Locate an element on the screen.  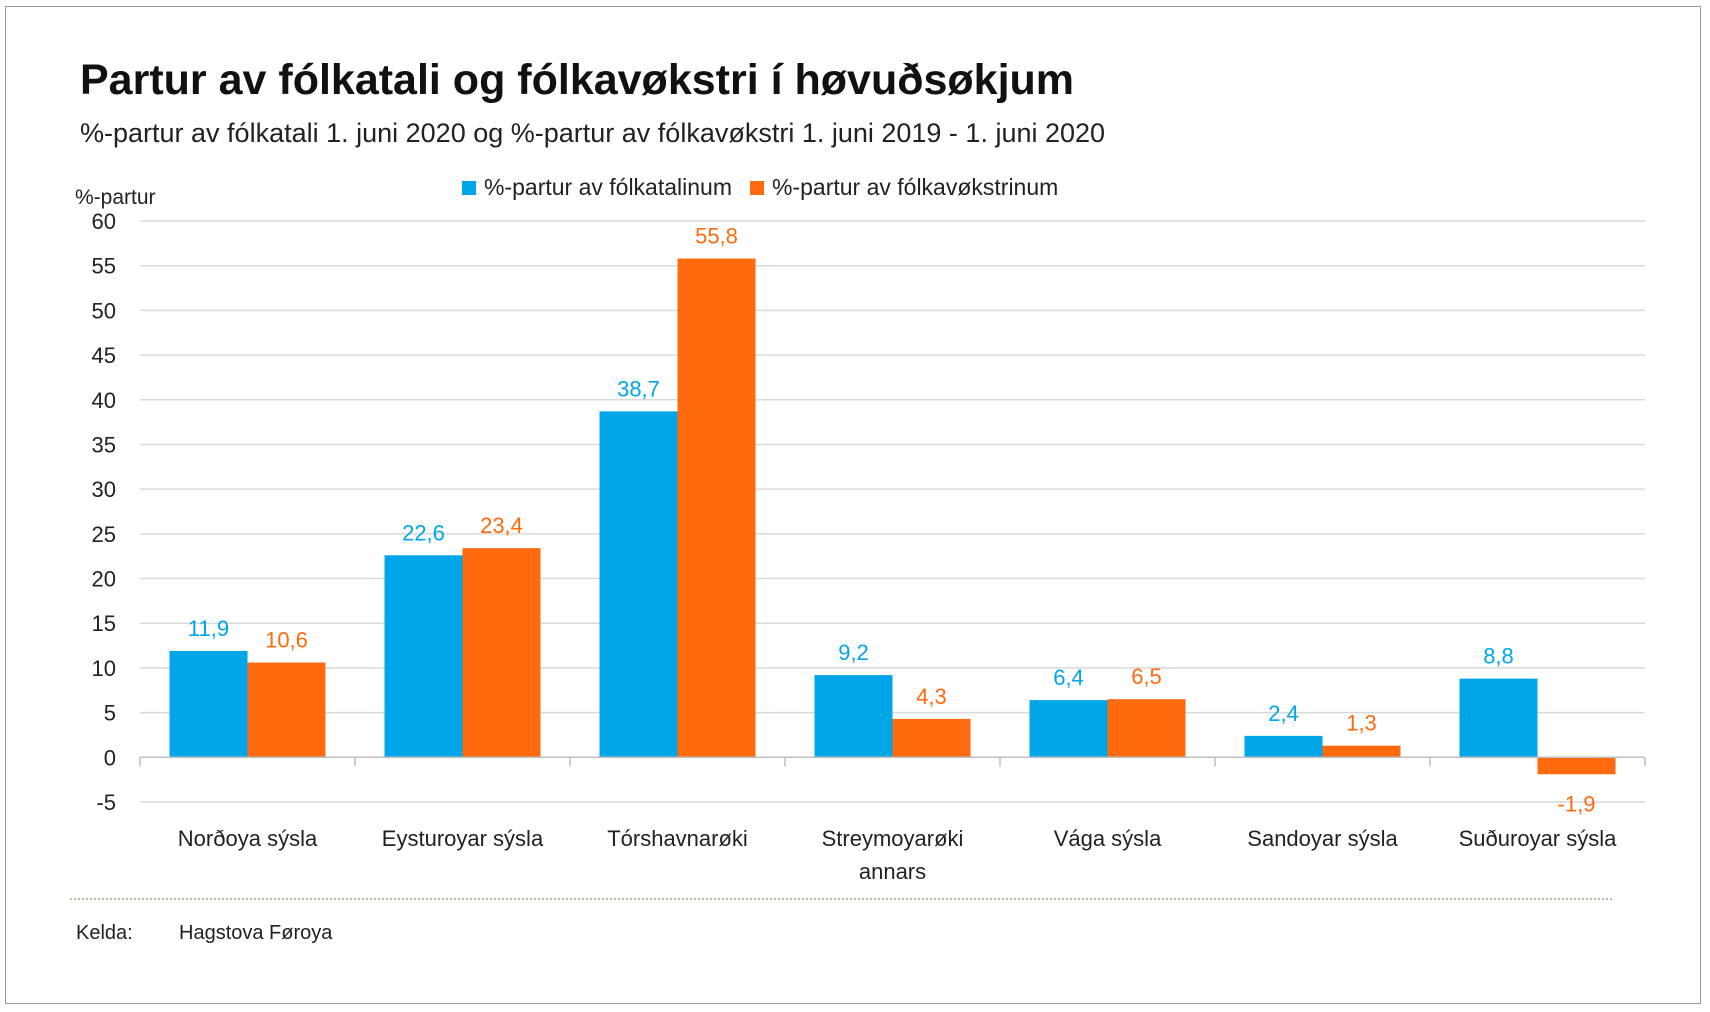
legend-label-population: %-partur av fólkatalinum is located at coordinates (608, 187).